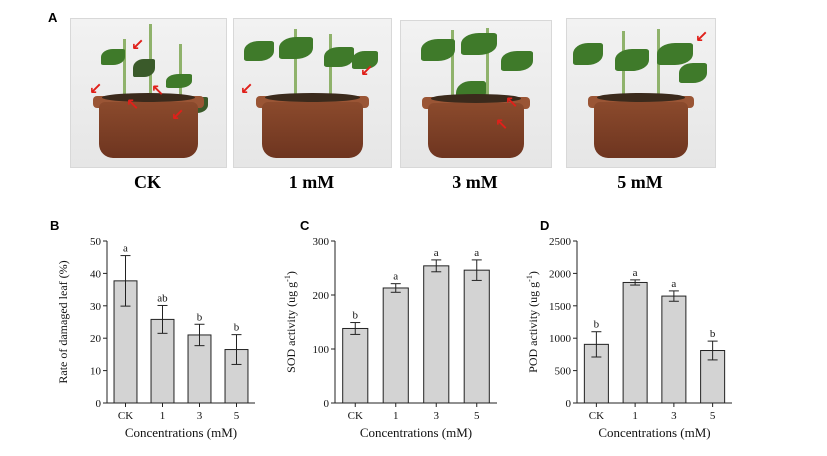 This screenshot has width=827, height=456. I want to click on panel-c-letter: C, so click(305, 225).